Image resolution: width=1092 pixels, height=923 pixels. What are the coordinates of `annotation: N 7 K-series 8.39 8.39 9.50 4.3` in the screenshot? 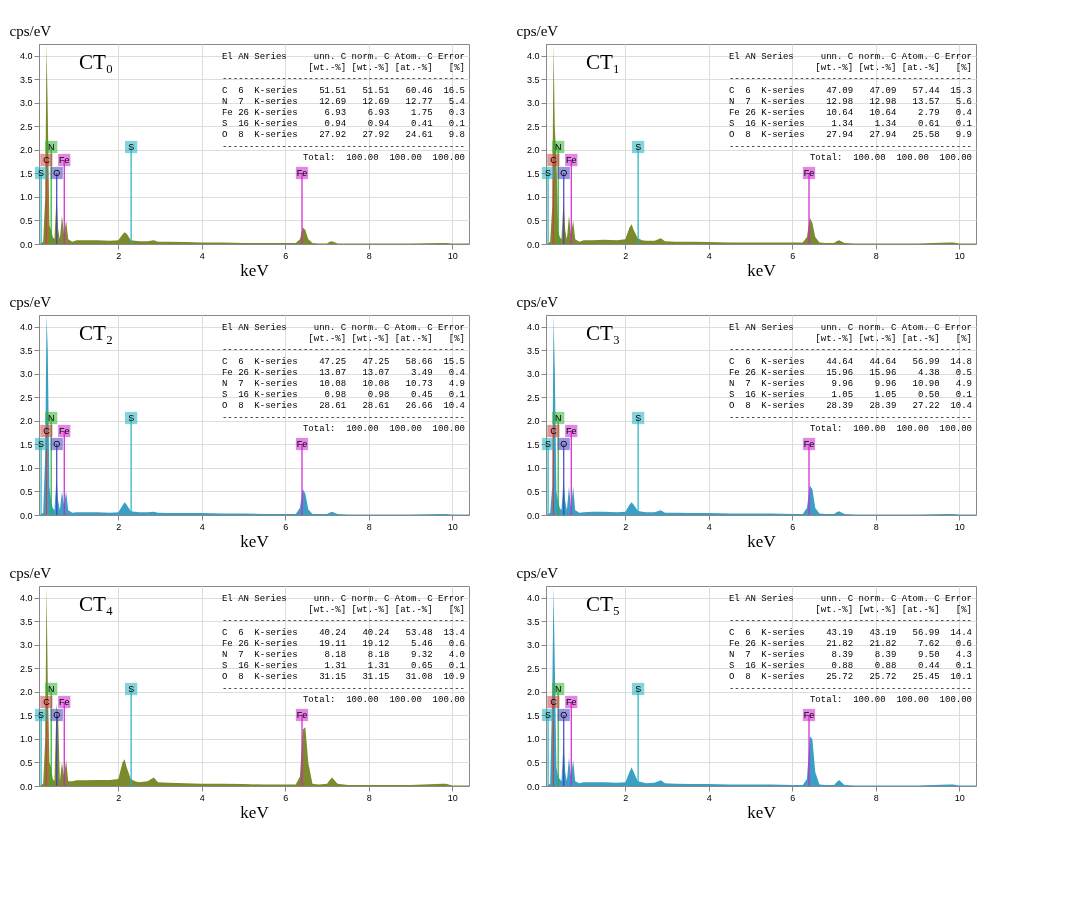 It's located at (850, 655).